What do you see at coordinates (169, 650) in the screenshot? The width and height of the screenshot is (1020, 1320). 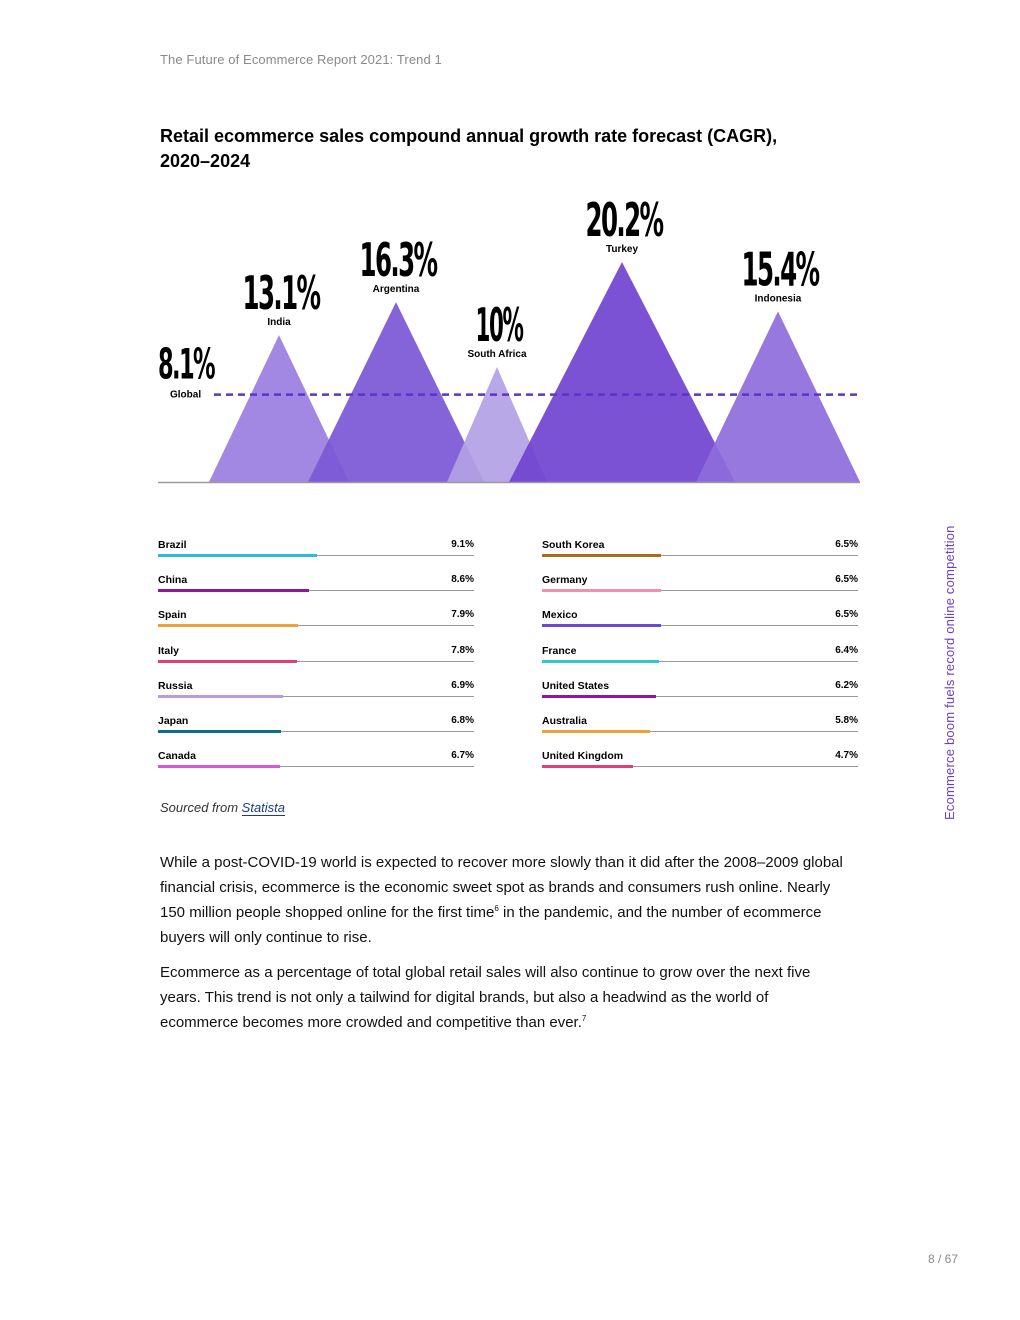 I see `bar-label-italy: Italy` at bounding box center [169, 650].